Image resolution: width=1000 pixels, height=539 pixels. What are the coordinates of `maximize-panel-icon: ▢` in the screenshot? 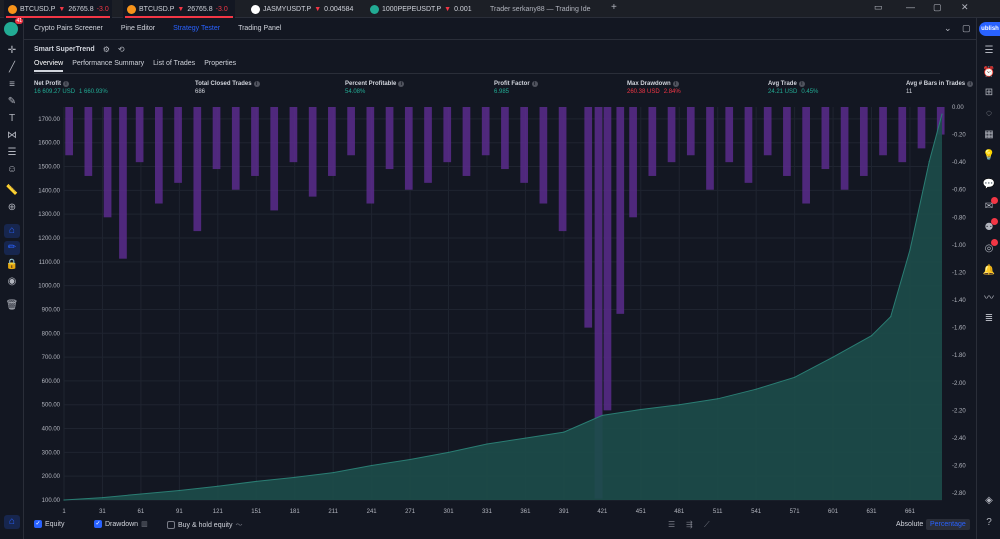 It's located at (966, 28).